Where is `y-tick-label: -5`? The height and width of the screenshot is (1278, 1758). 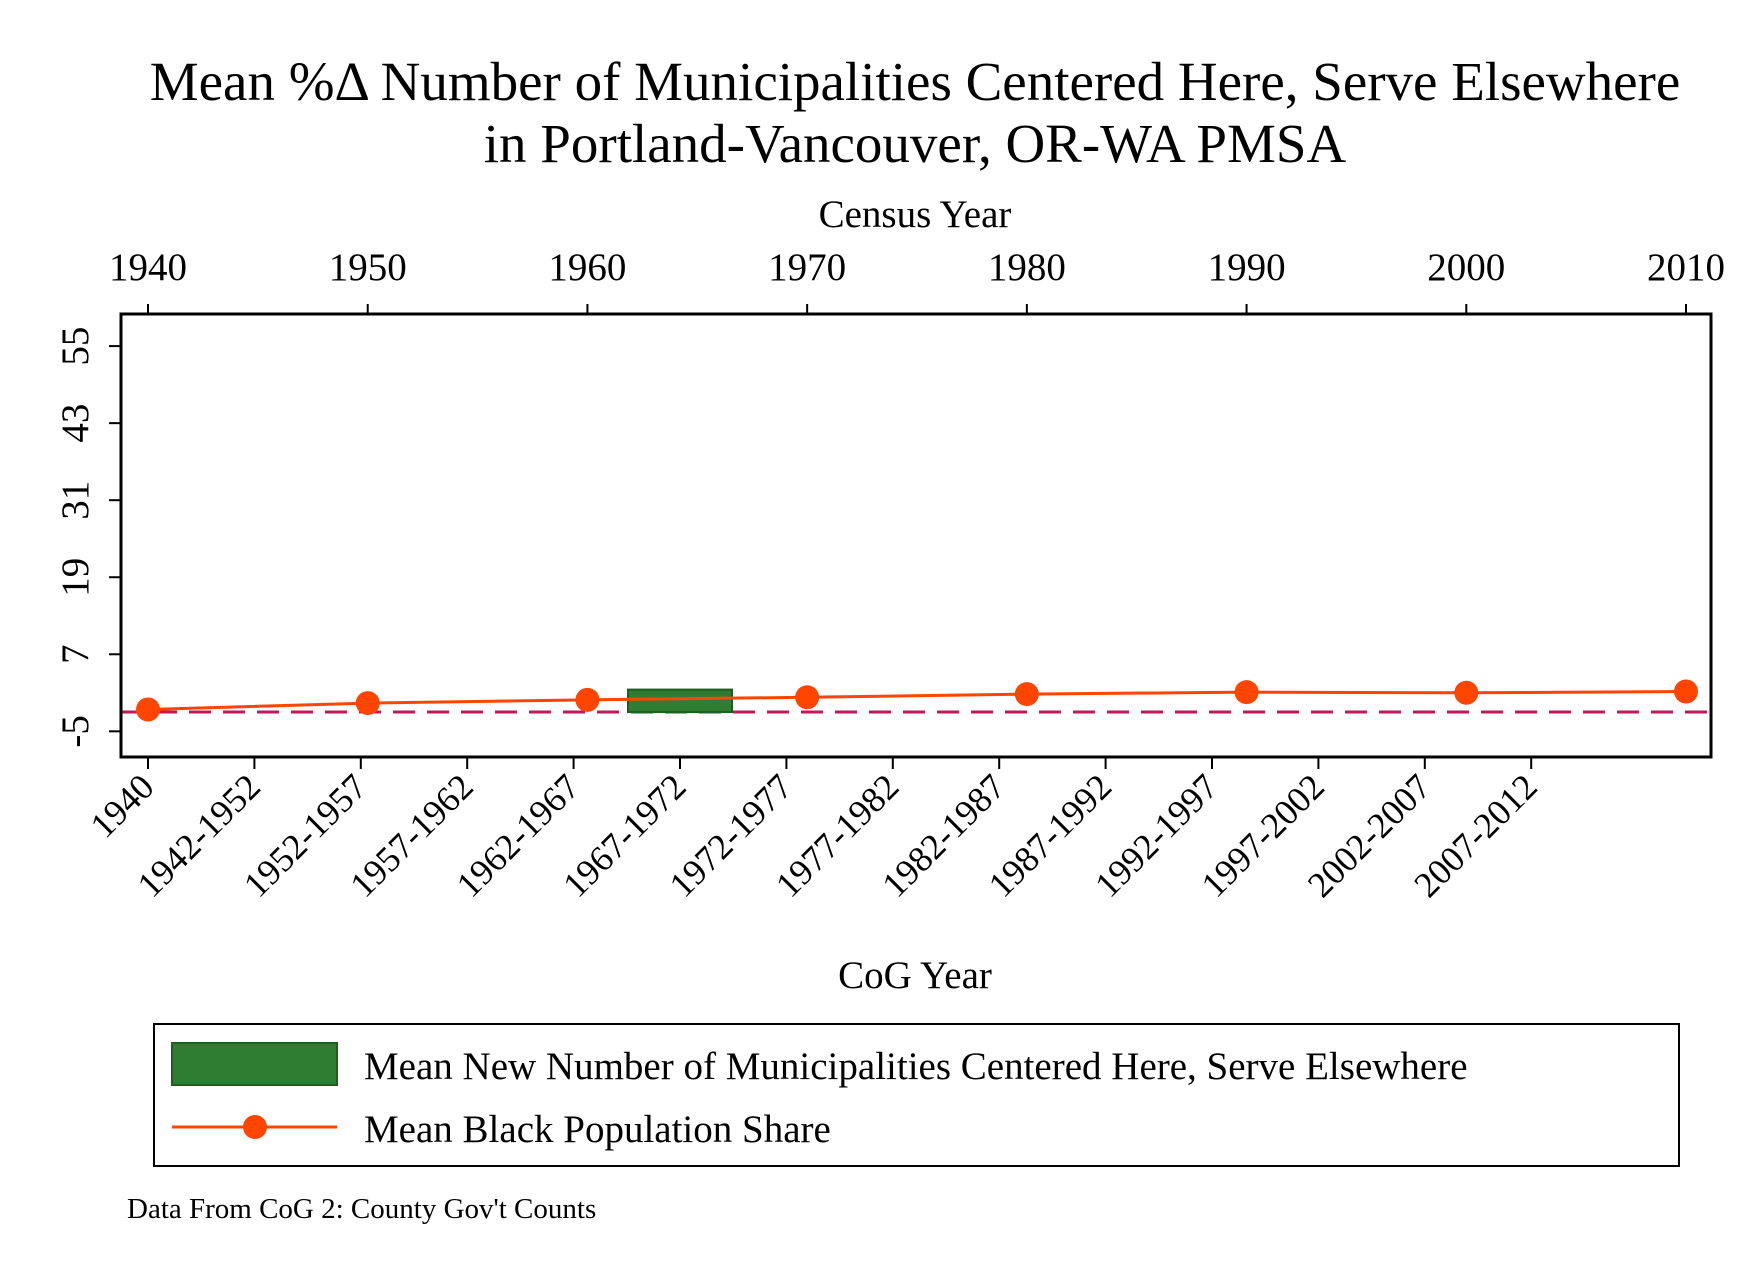 y-tick-label: -5 is located at coordinates (75, 731).